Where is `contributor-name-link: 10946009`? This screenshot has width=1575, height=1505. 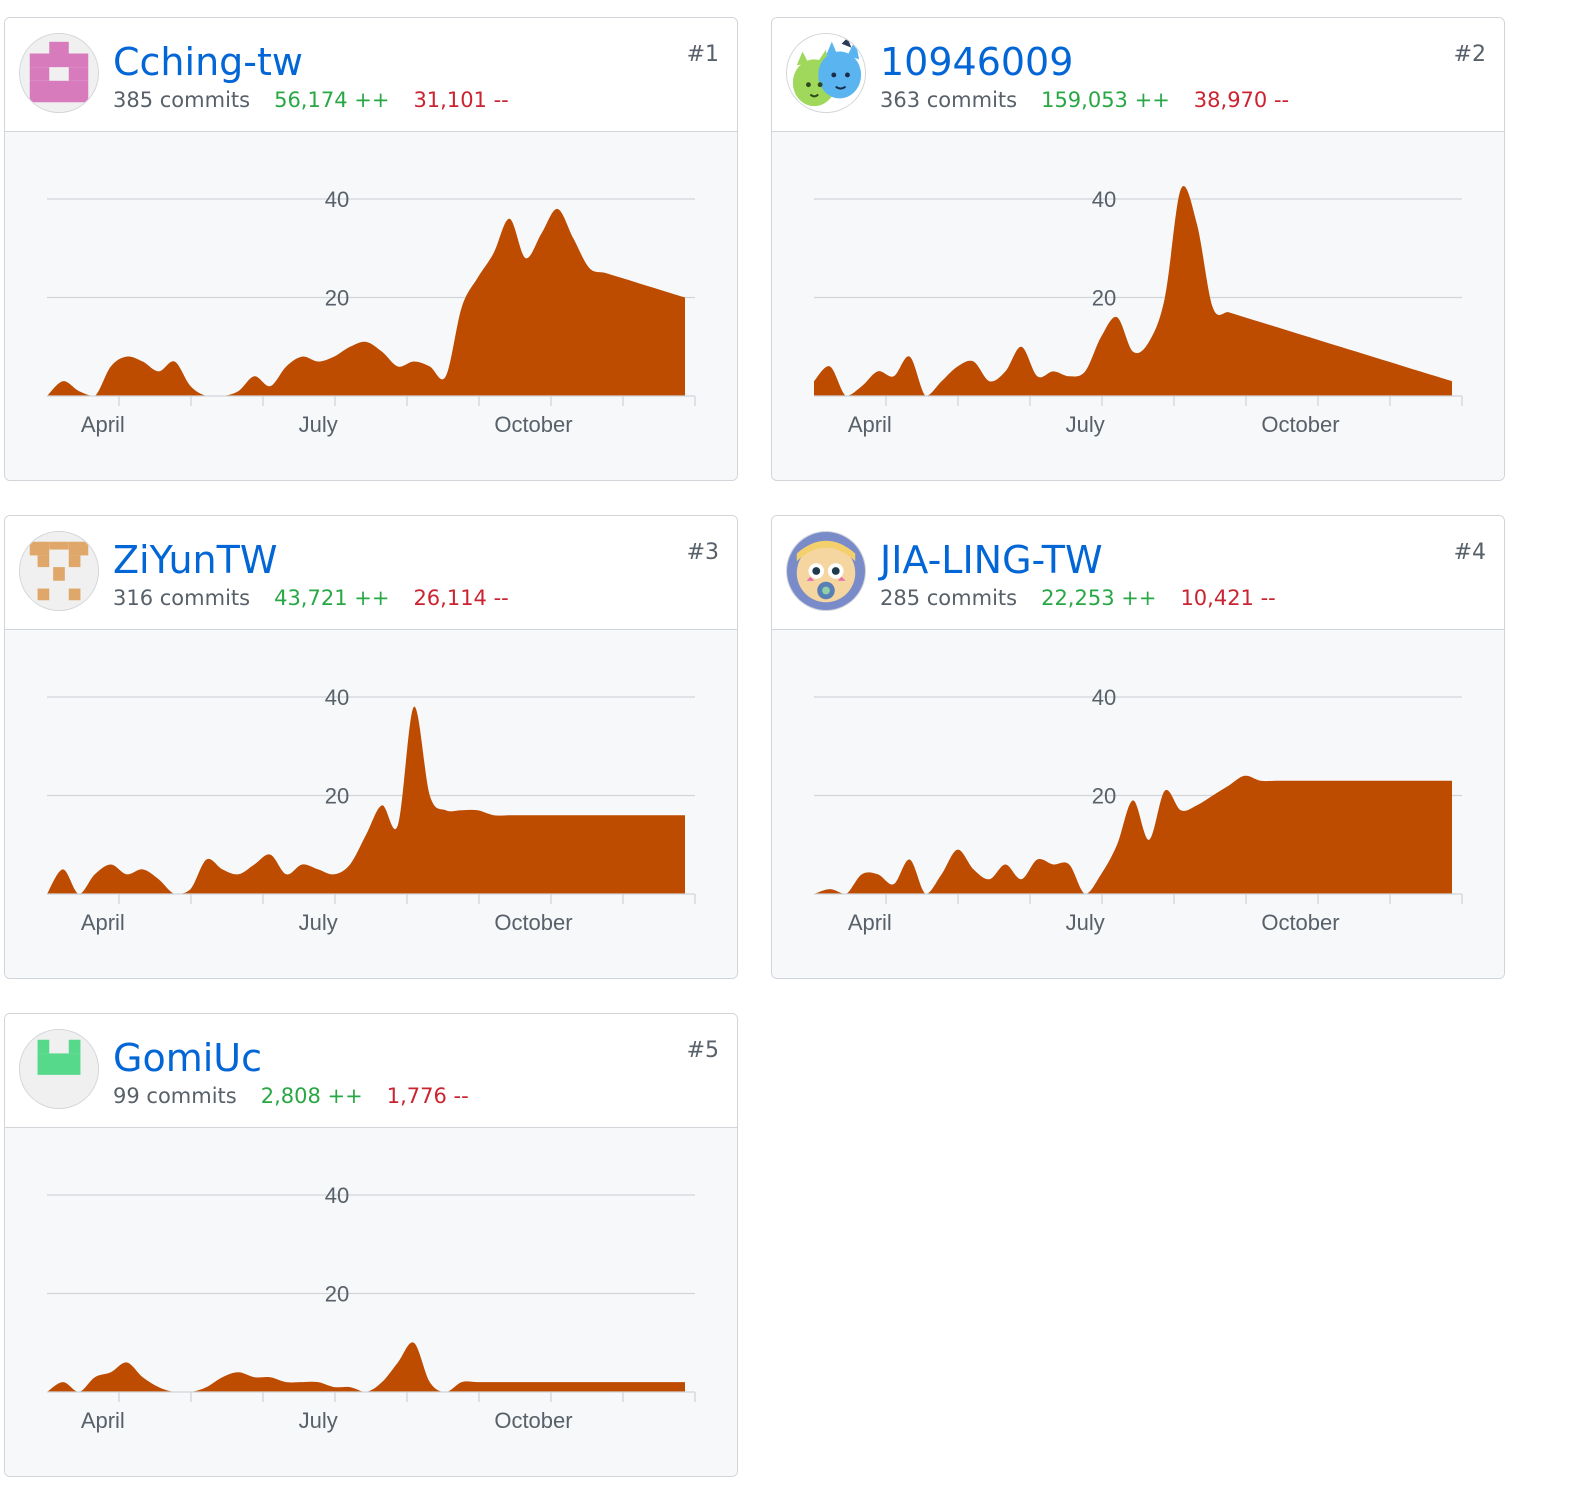 contributor-name-link: 10946009 is located at coordinates (977, 62).